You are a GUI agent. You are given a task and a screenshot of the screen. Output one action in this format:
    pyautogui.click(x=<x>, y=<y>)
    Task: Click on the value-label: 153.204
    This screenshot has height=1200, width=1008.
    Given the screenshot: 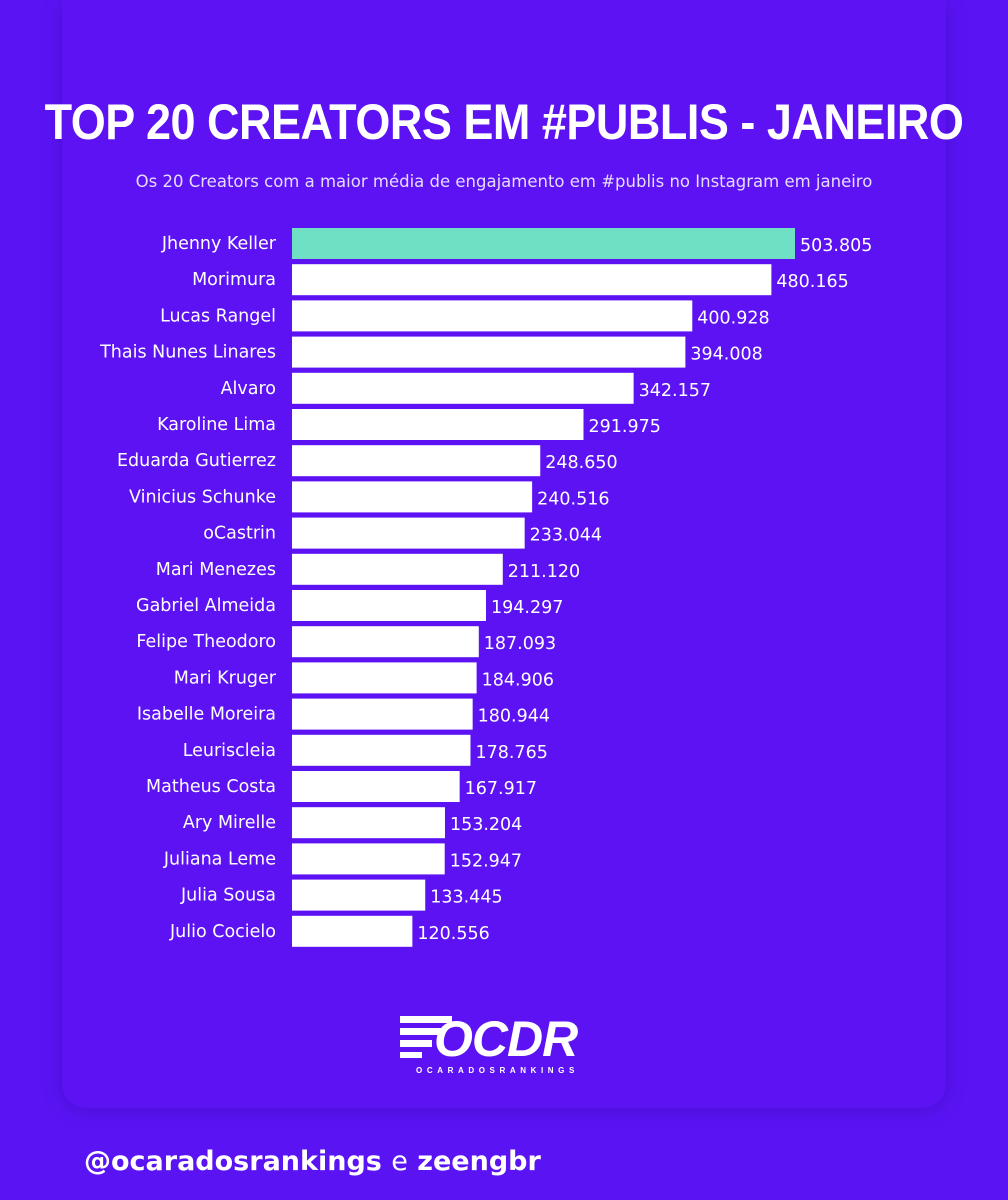 What is the action you would take?
    pyautogui.click(x=486, y=825)
    